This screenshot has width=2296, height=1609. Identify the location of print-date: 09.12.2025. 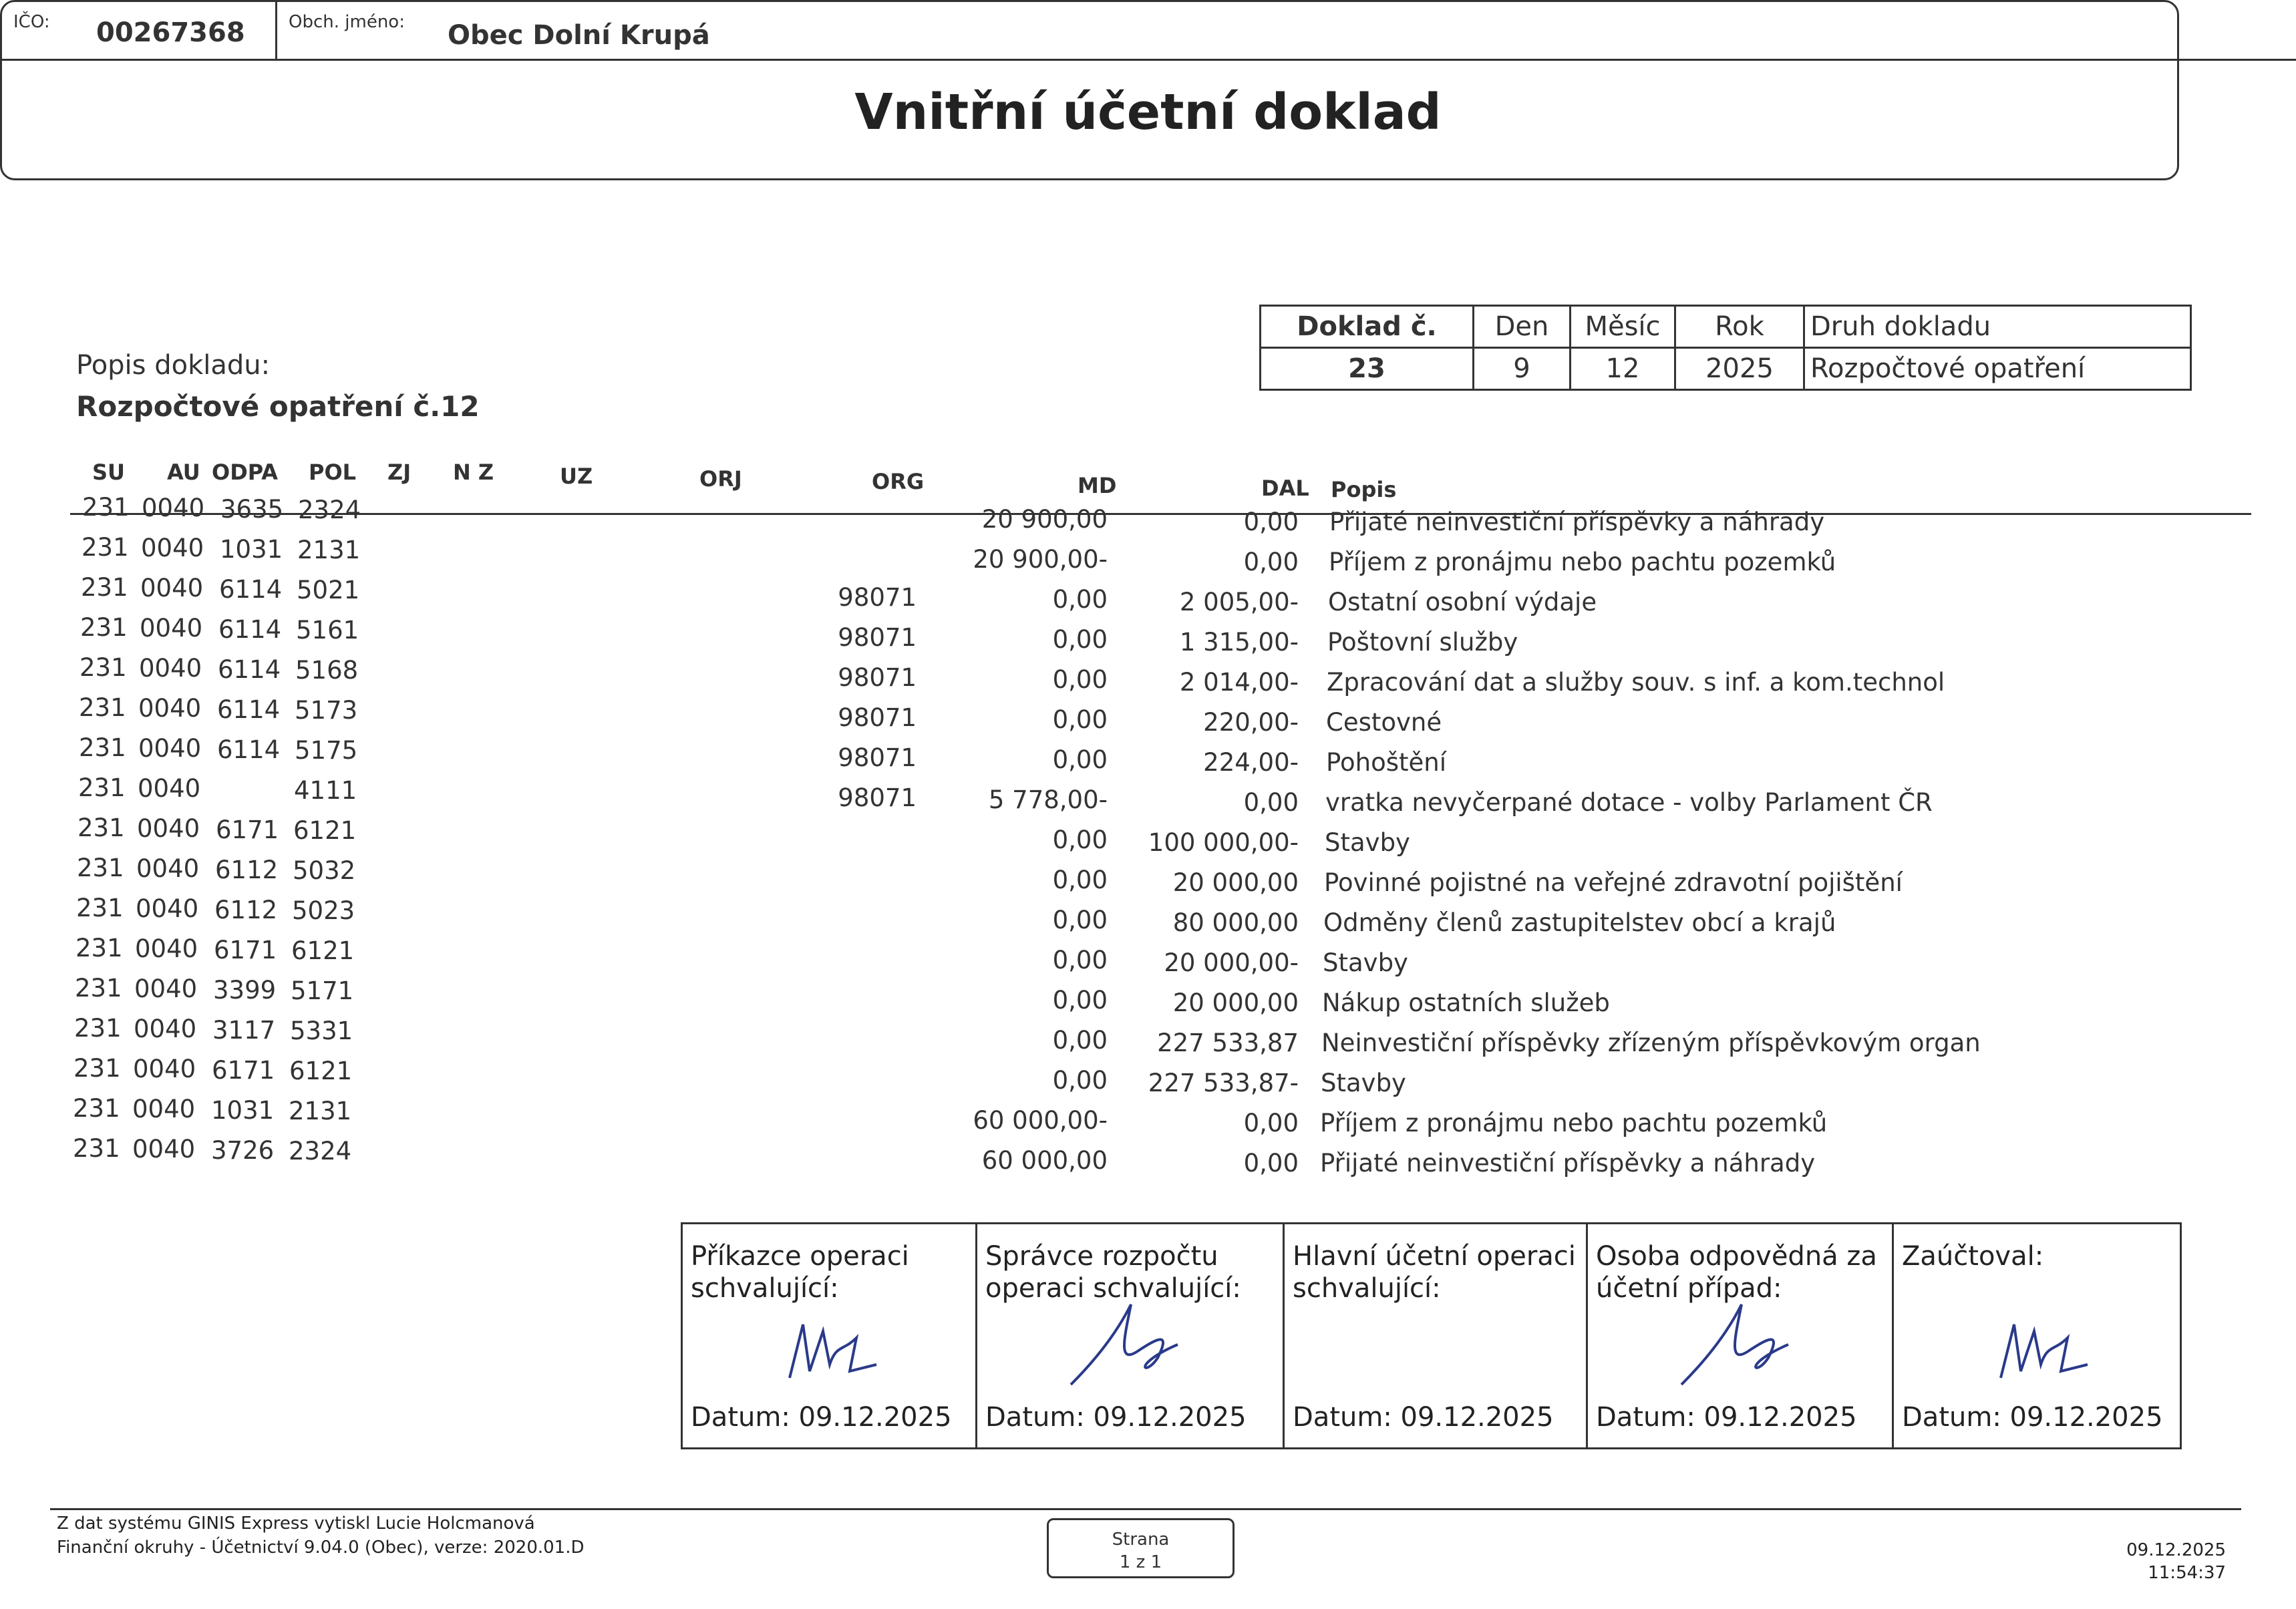
(2176, 1550).